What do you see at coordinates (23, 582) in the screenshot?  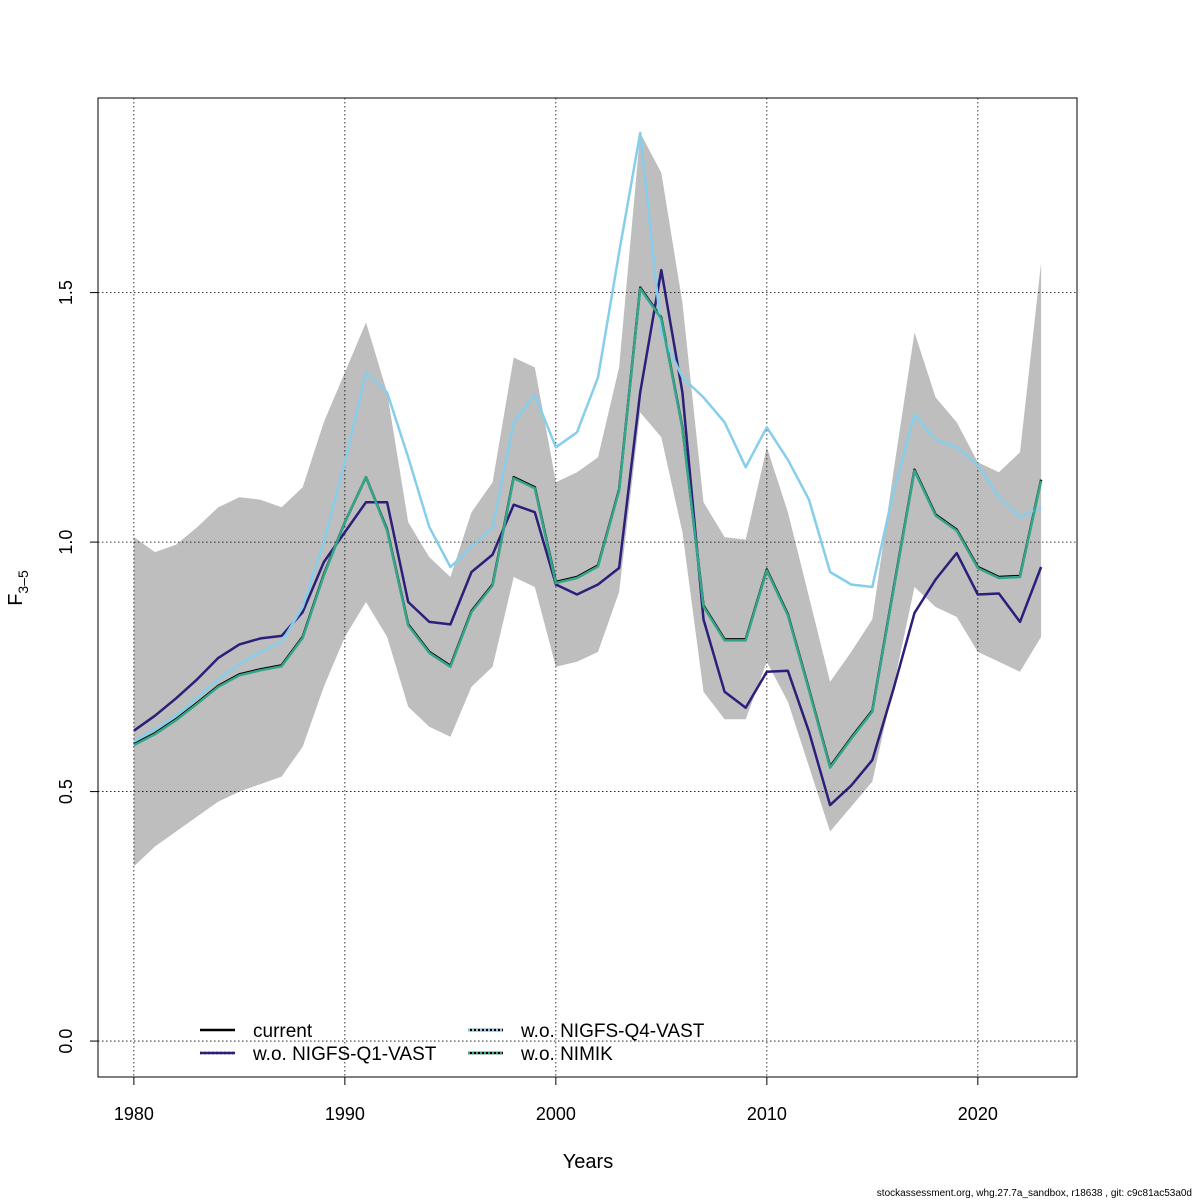 I see `y-axis-title-subscript: 3–5` at bounding box center [23, 582].